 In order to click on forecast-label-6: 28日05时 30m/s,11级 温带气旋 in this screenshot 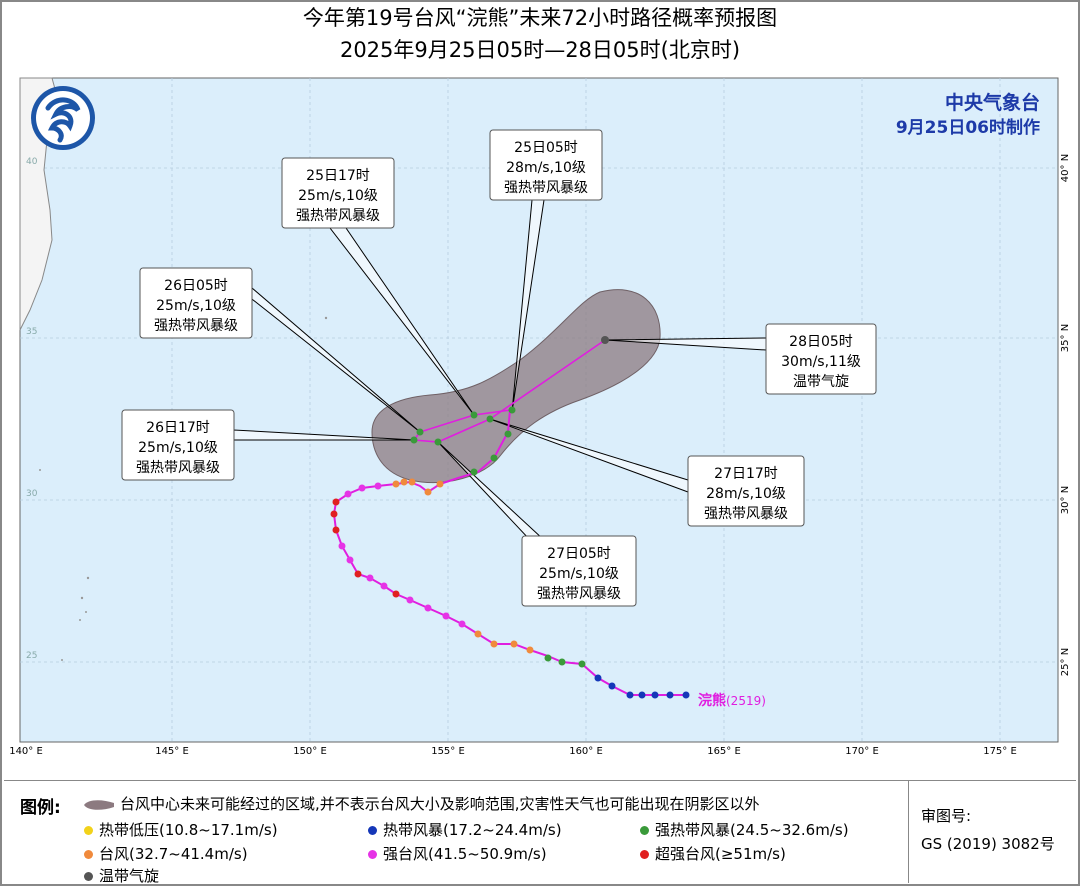, I will do `click(821, 359)`.